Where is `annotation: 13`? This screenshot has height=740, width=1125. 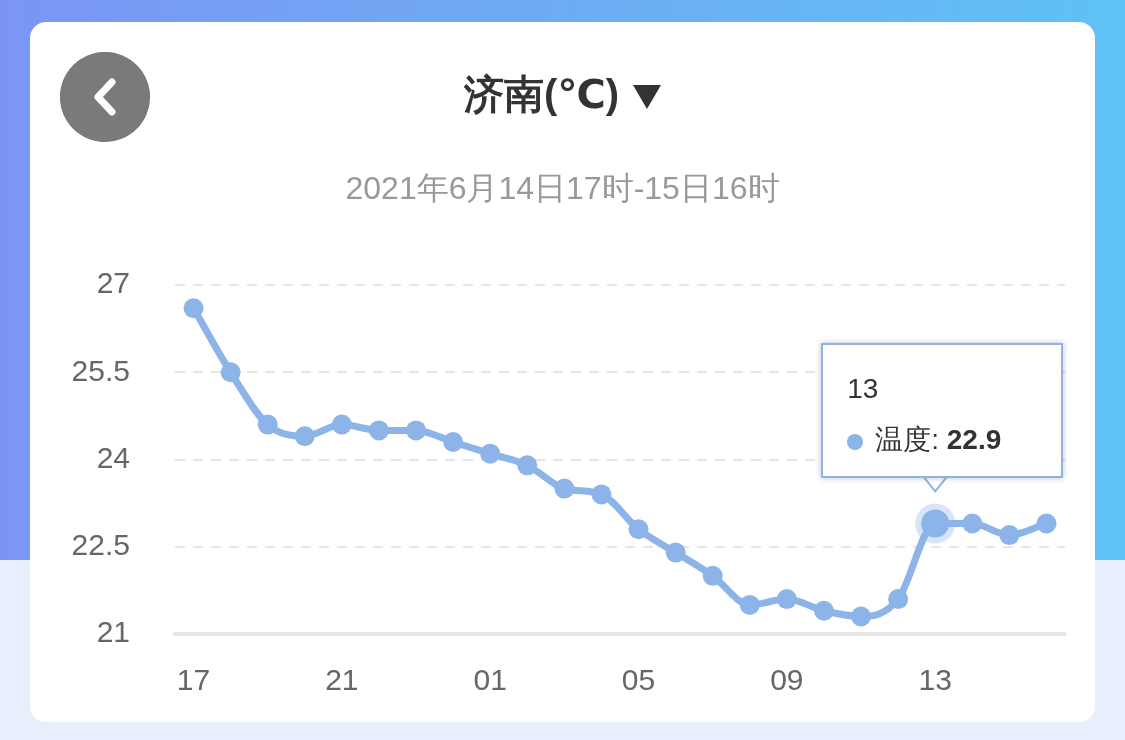 annotation: 13 is located at coordinates (863, 389).